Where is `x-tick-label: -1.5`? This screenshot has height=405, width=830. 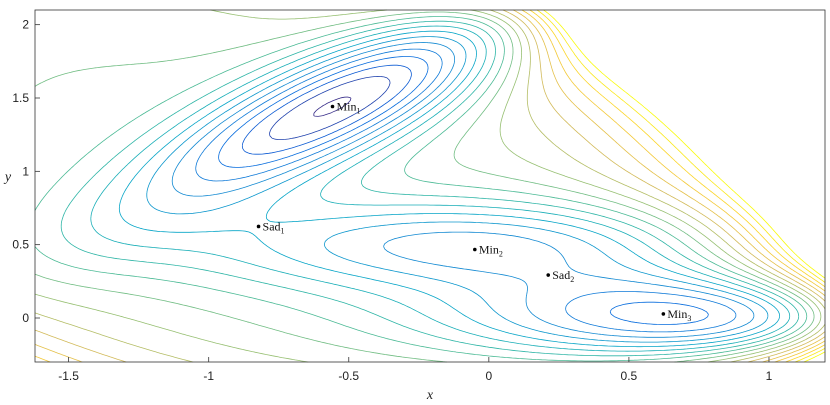
x-tick-label: -1.5 is located at coordinates (68, 376).